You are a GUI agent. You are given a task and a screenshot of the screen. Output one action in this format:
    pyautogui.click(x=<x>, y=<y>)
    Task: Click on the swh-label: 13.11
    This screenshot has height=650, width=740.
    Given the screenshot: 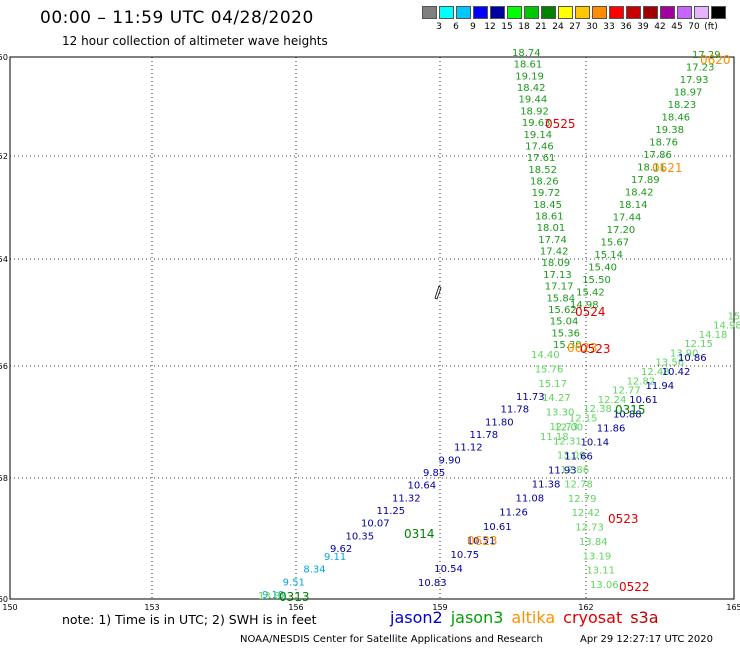 What is the action you would take?
    pyautogui.click(x=600, y=571)
    